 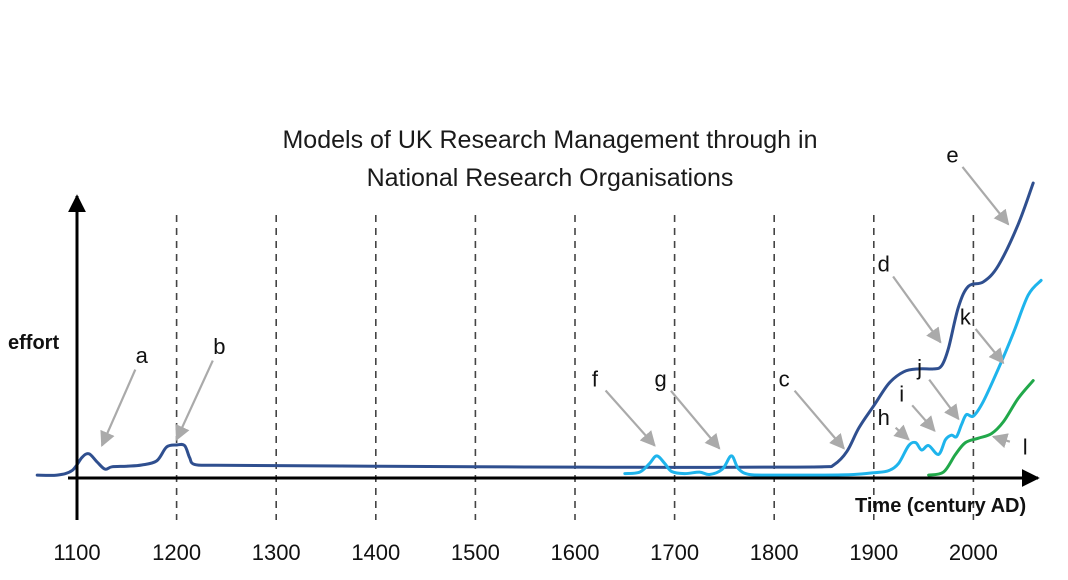 What do you see at coordinates (219, 346) in the screenshot?
I see `annotation-label-b: b` at bounding box center [219, 346].